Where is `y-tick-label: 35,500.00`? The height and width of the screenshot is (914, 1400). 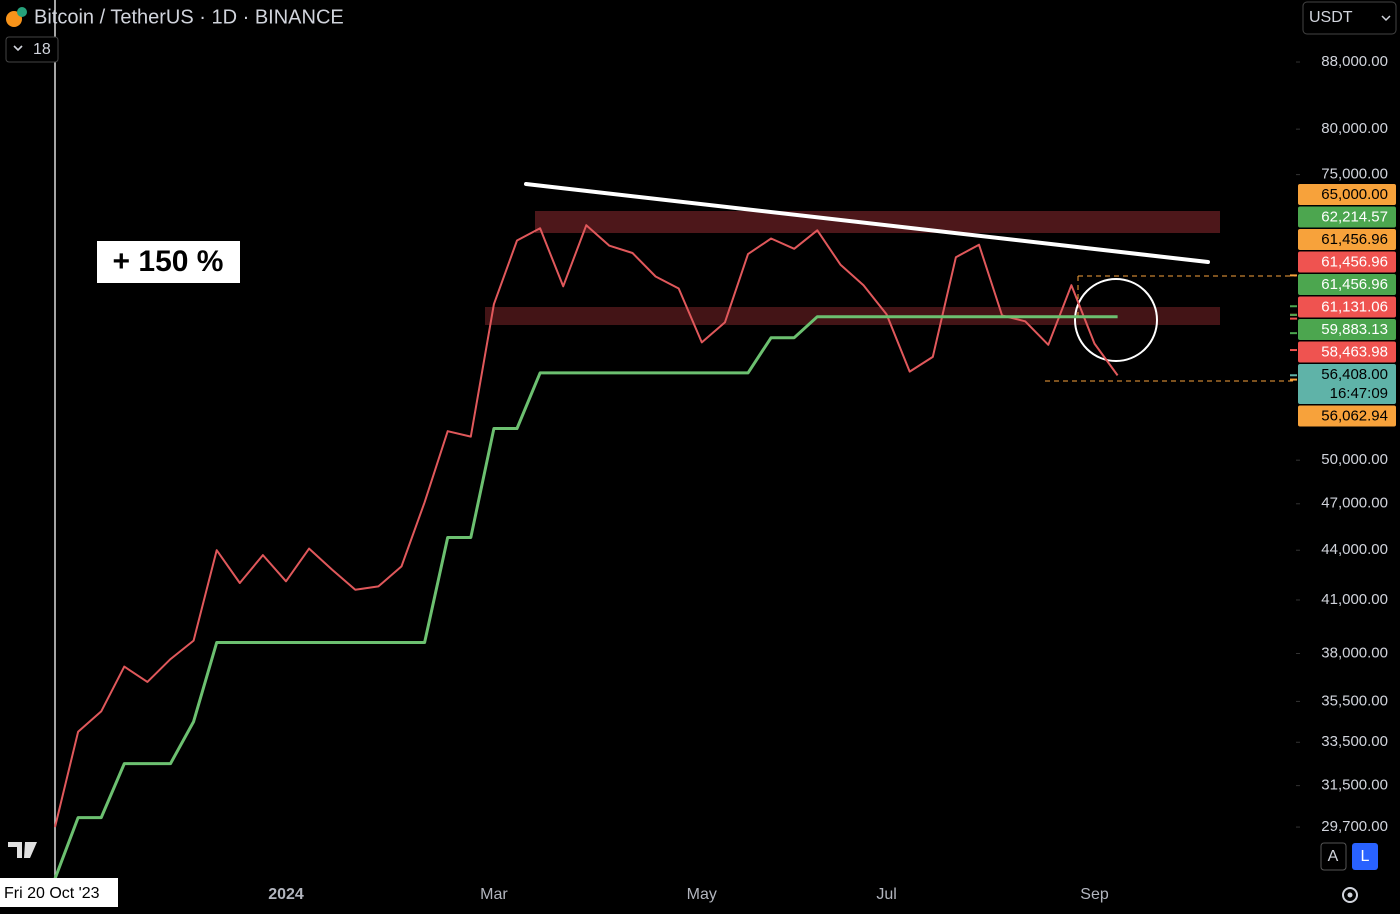 y-tick-label: 35,500.00 is located at coordinates (1354, 700).